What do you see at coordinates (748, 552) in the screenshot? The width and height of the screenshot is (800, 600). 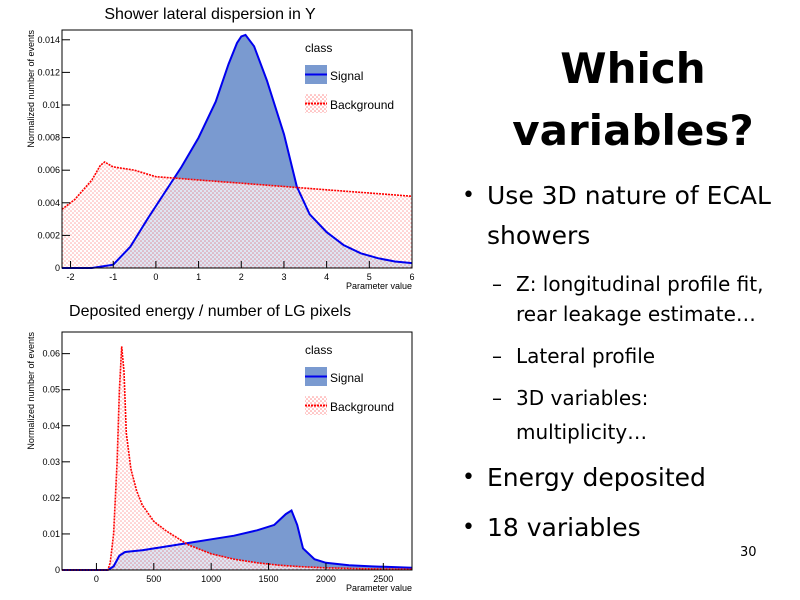 I see `page-number: 30` at bounding box center [748, 552].